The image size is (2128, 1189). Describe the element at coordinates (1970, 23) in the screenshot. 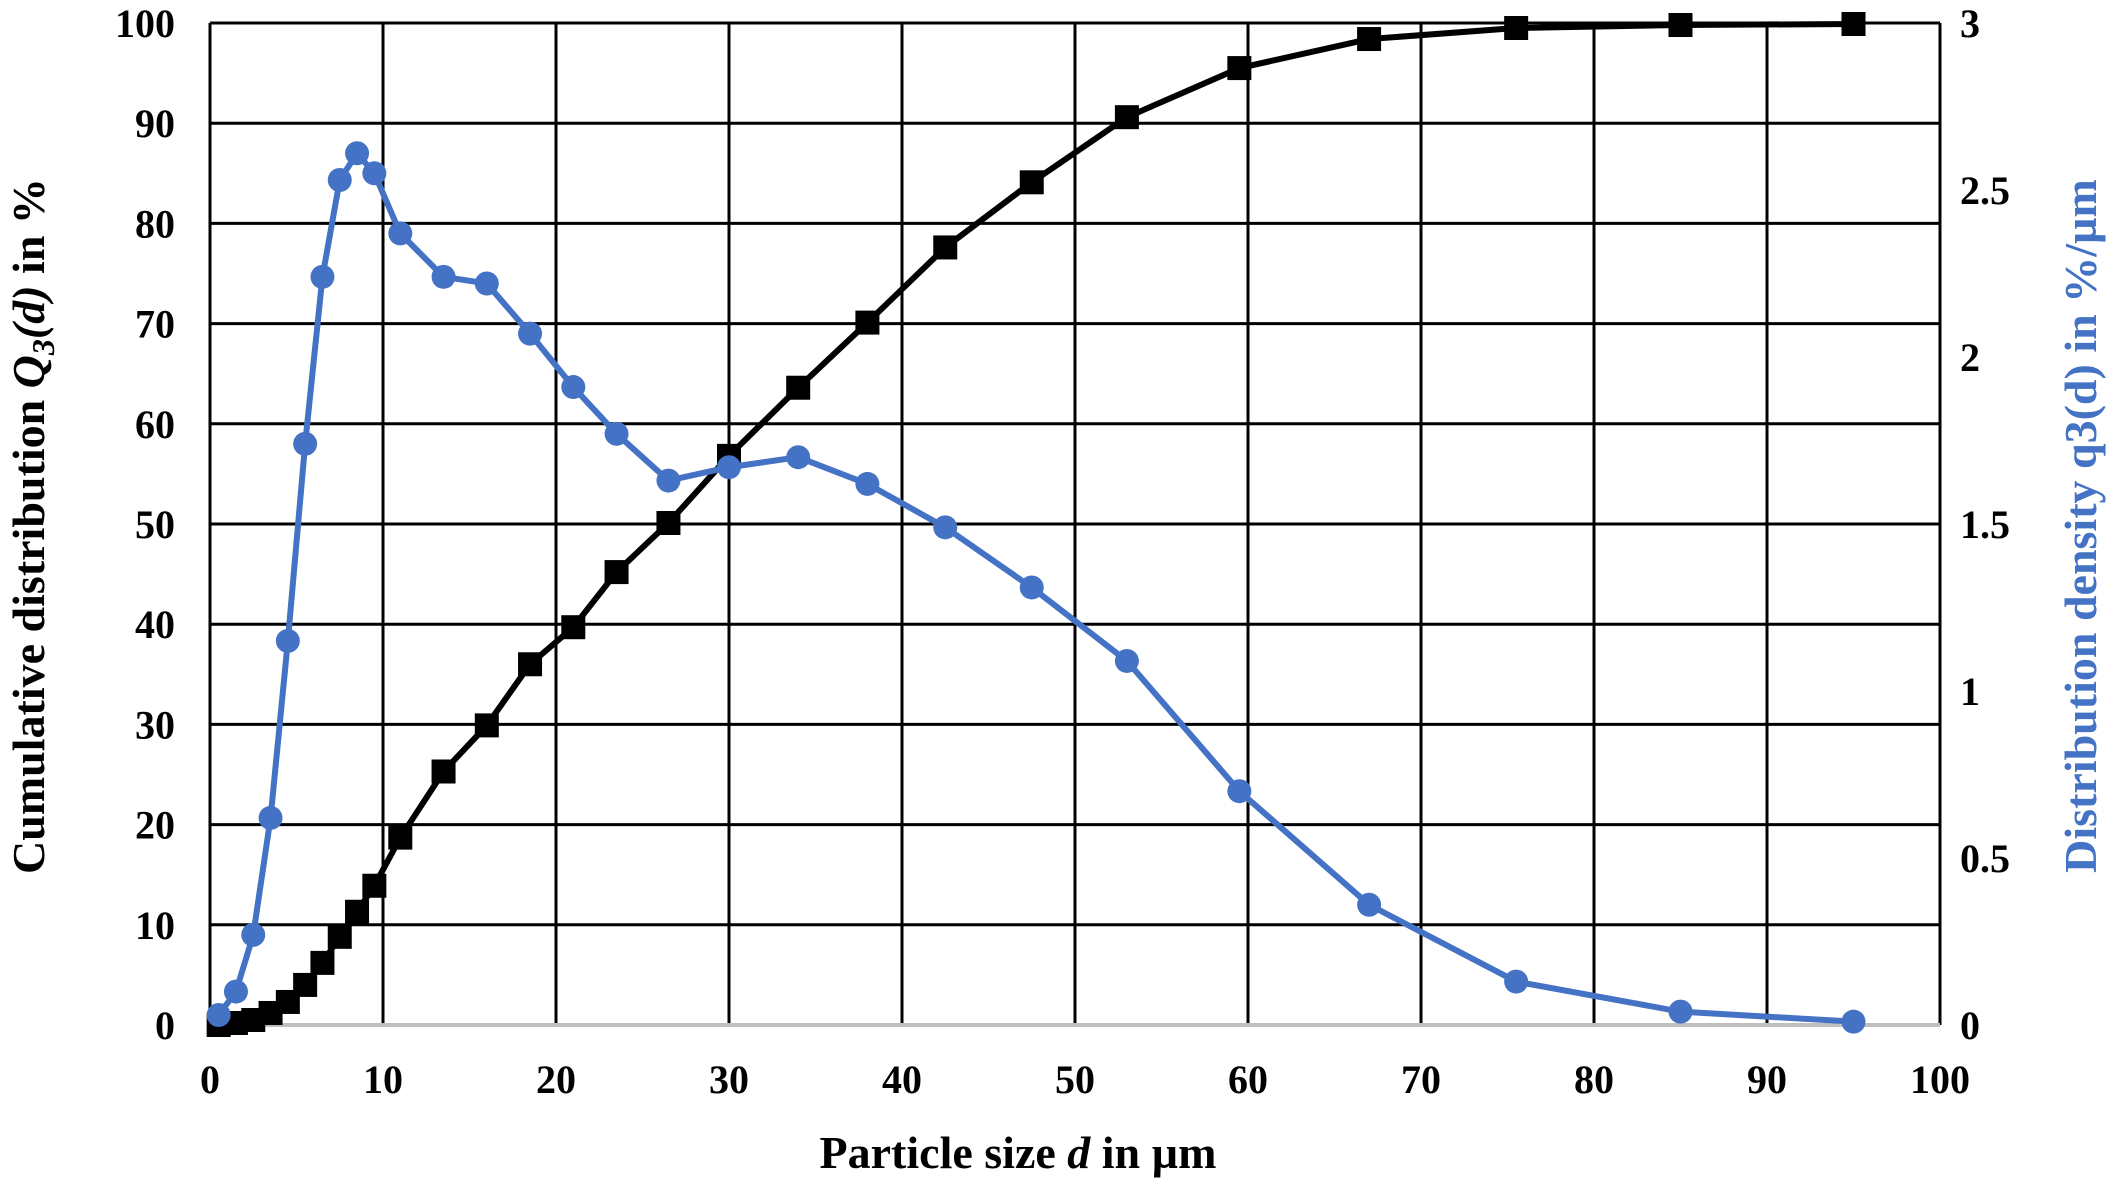

I see `y-right-tick-label: 3` at that location.